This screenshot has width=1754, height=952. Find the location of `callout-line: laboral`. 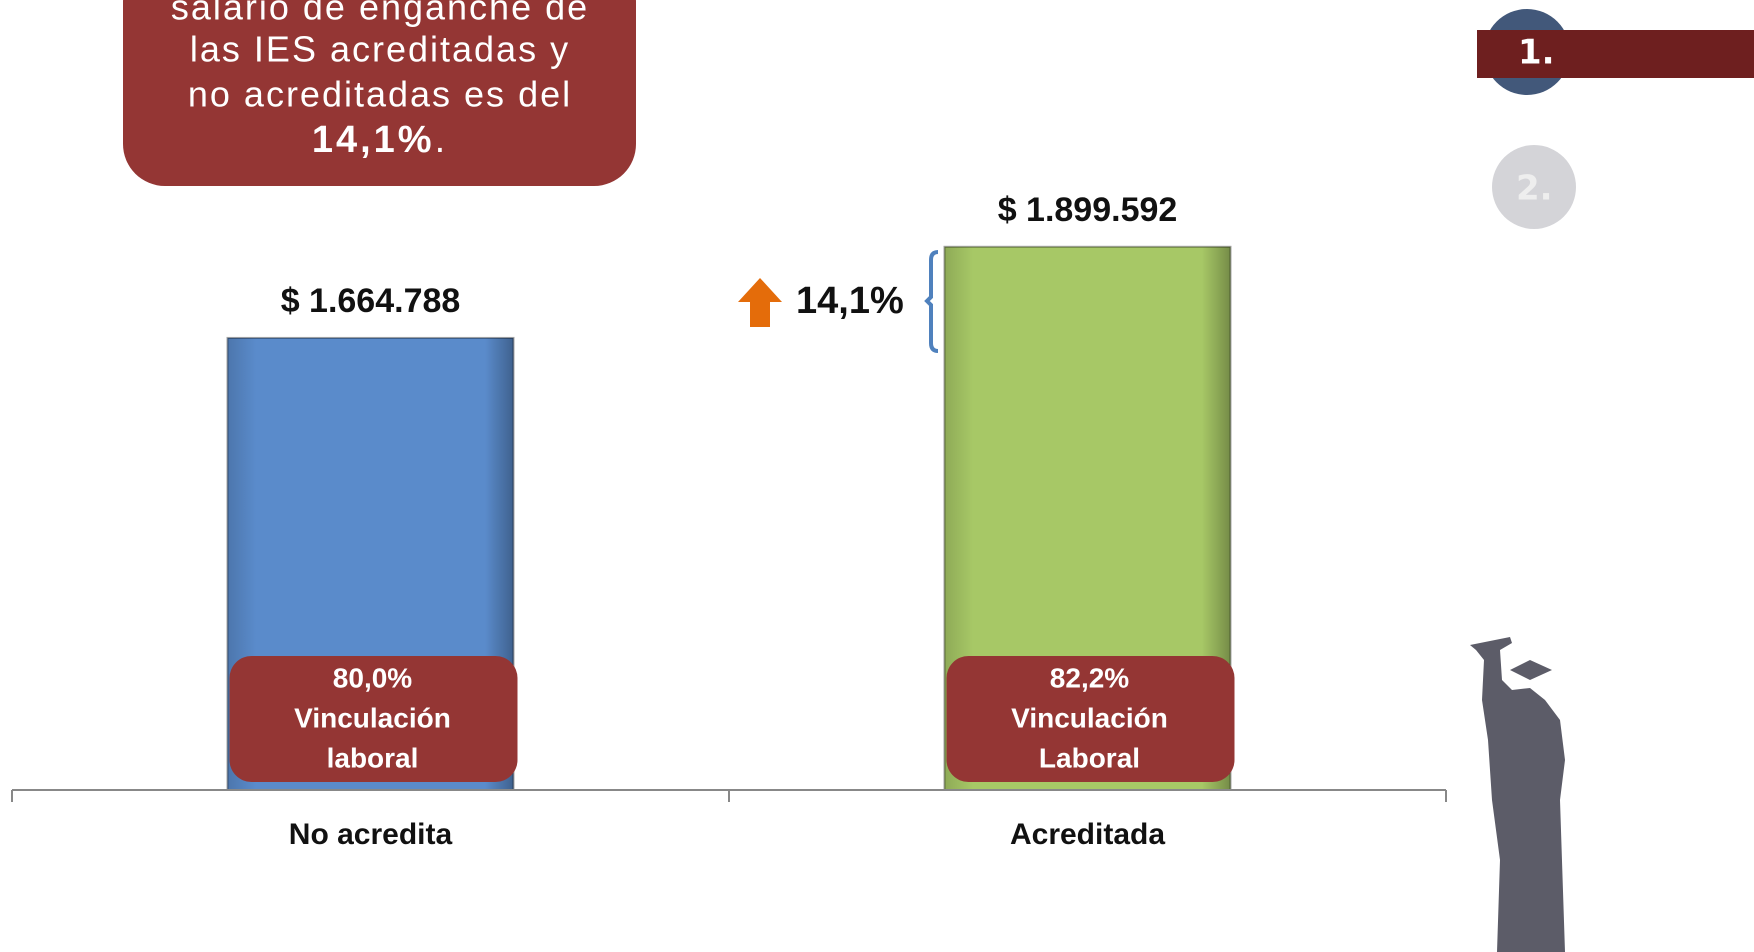

callout-line: laboral is located at coordinates (373, 757).